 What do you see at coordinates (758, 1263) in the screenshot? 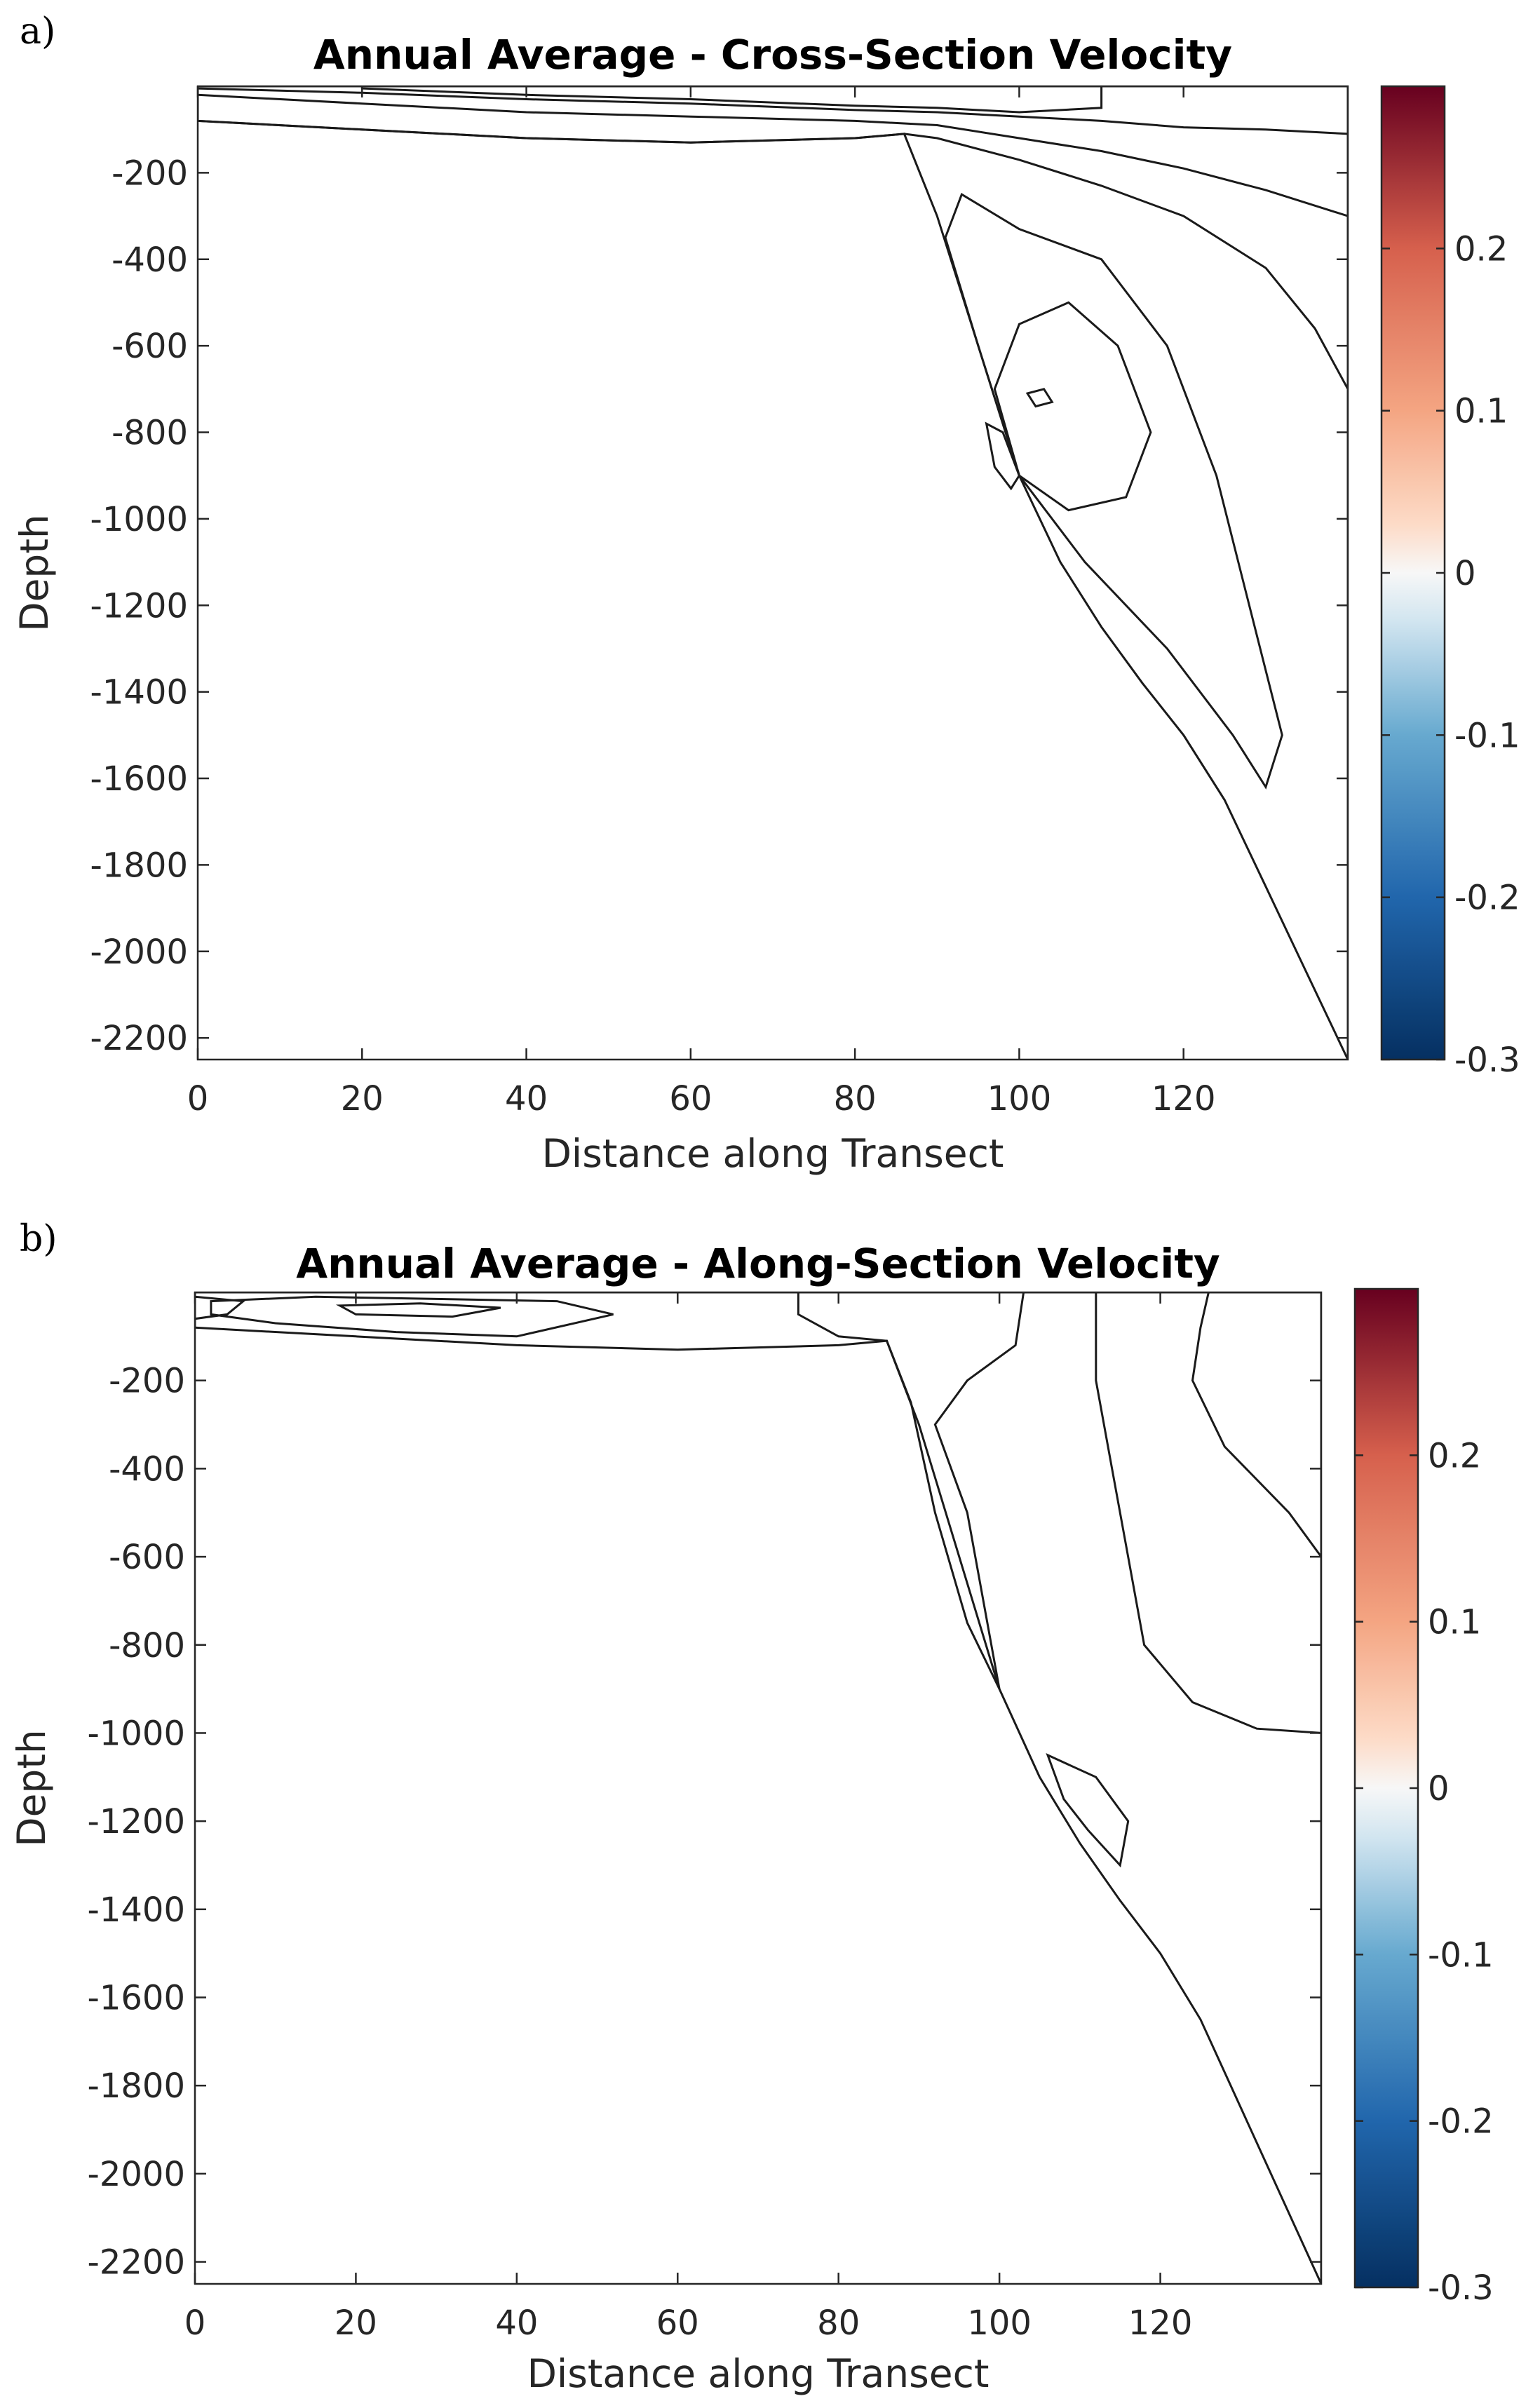
I see `chart-title: Annual Average - Along-Section Velocity` at bounding box center [758, 1263].